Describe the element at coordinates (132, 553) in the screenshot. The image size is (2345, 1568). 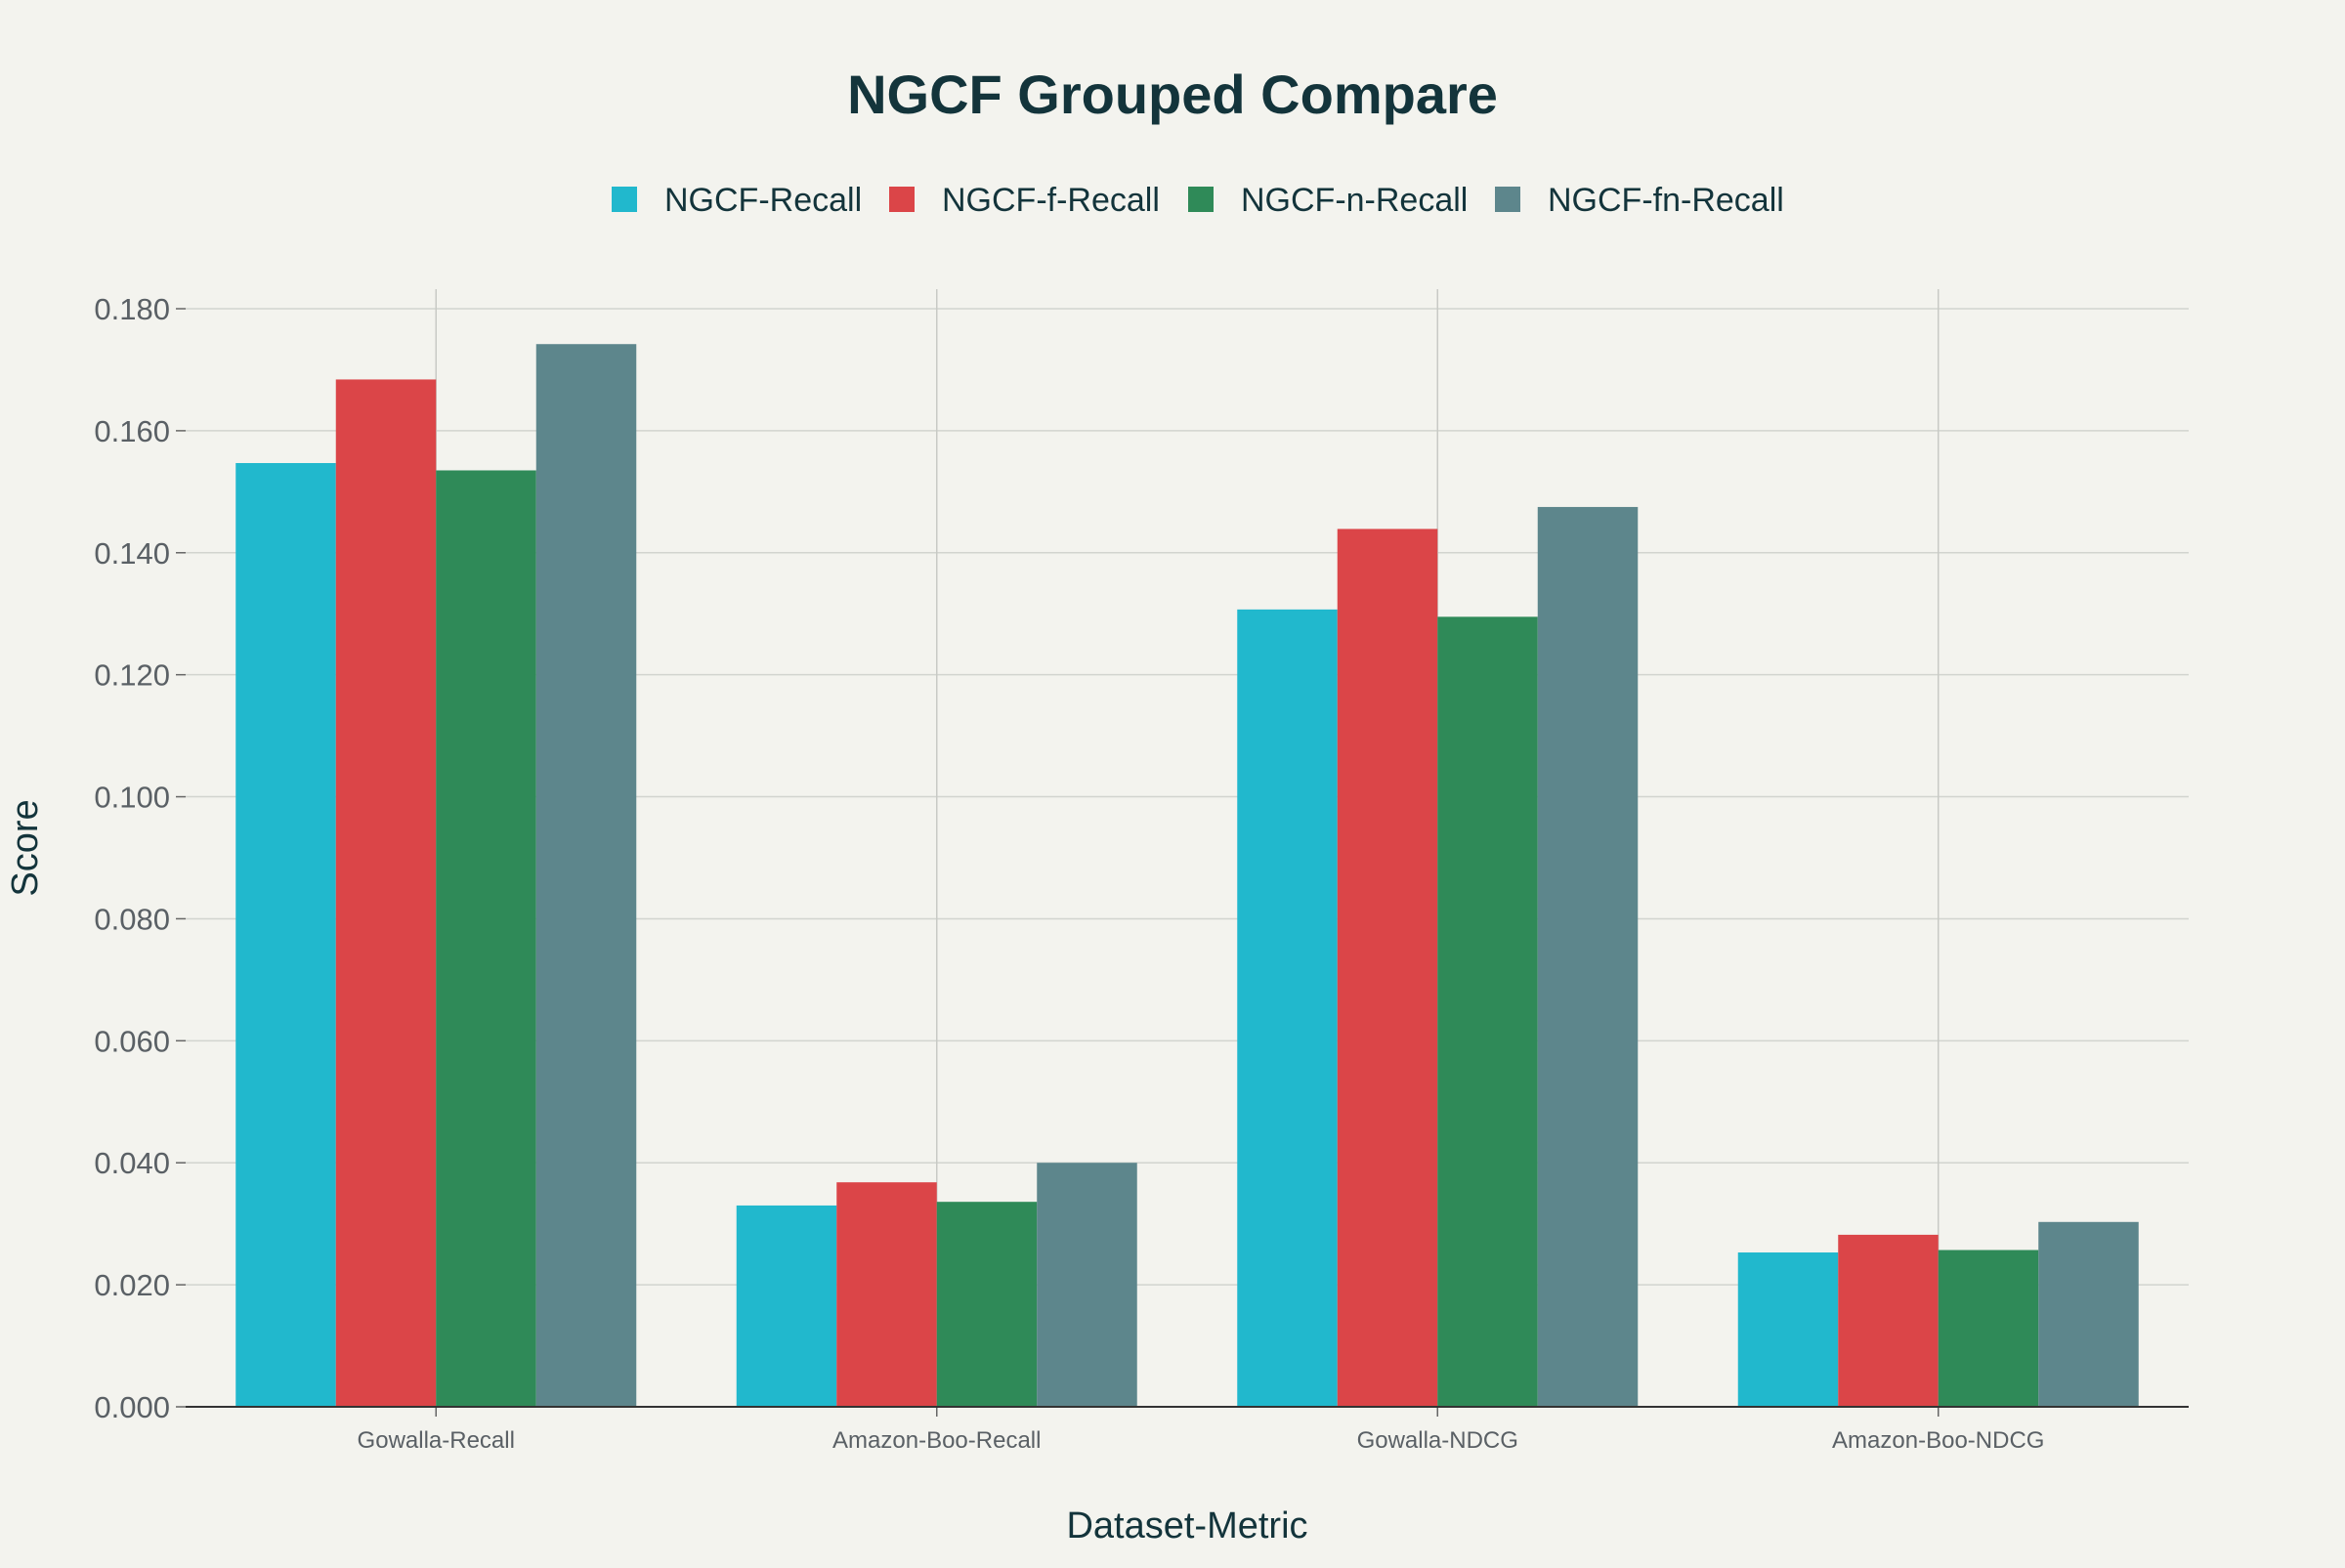
I see `y-tick-label: 0.140` at that location.